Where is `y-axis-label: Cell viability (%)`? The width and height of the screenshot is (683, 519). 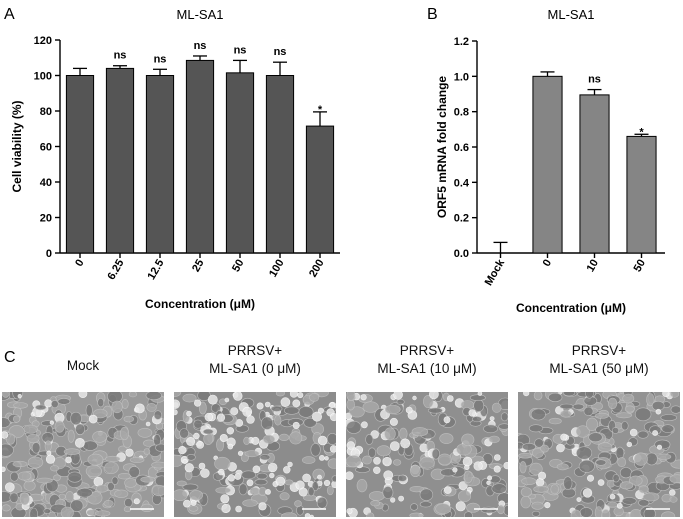
y-axis-label: Cell viability (%) is located at coordinates (17, 146).